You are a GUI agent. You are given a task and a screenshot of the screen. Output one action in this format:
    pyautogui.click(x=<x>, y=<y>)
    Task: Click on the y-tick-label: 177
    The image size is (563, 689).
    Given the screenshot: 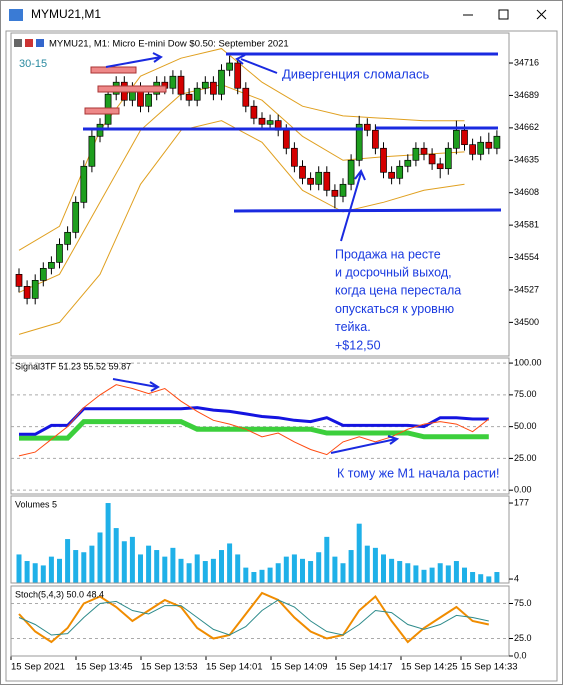 What is the action you would take?
    pyautogui.click(x=521, y=502)
    